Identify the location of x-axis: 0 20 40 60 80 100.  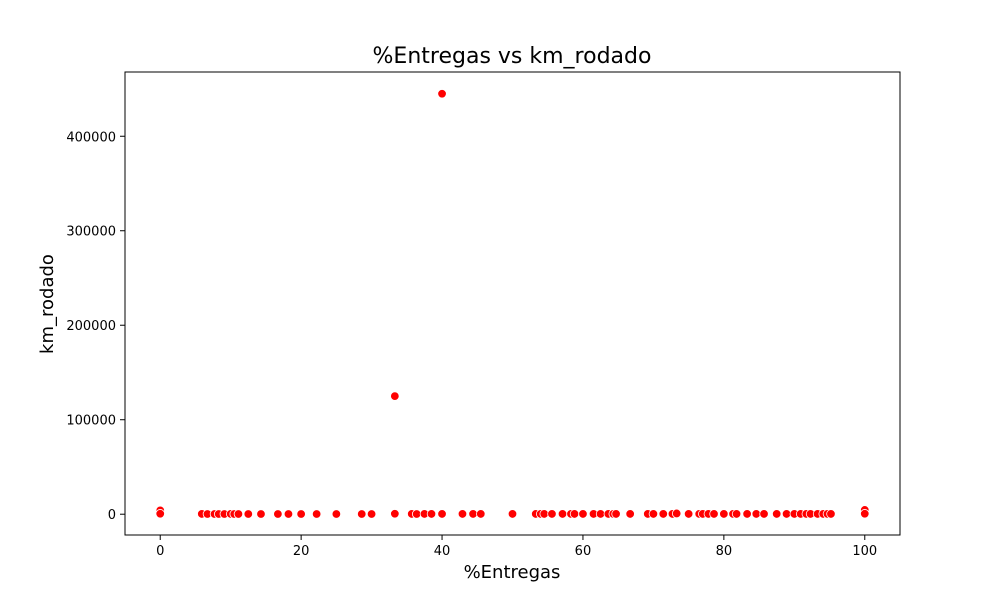
(516, 547).